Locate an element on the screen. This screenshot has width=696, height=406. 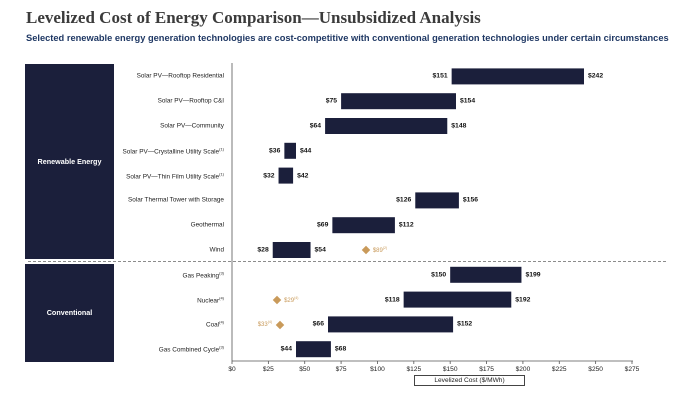
row-label: Solar Thermal Tower with Storage is located at coordinates (176, 200).